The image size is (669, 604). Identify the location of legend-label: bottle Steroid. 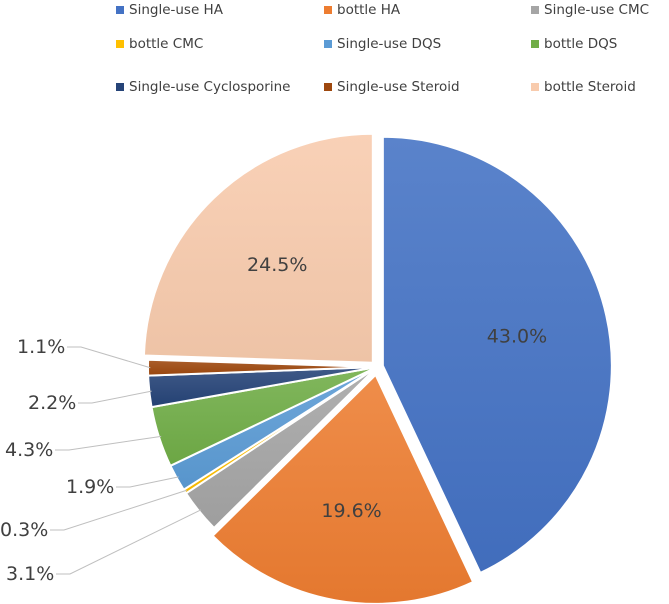
(590, 87).